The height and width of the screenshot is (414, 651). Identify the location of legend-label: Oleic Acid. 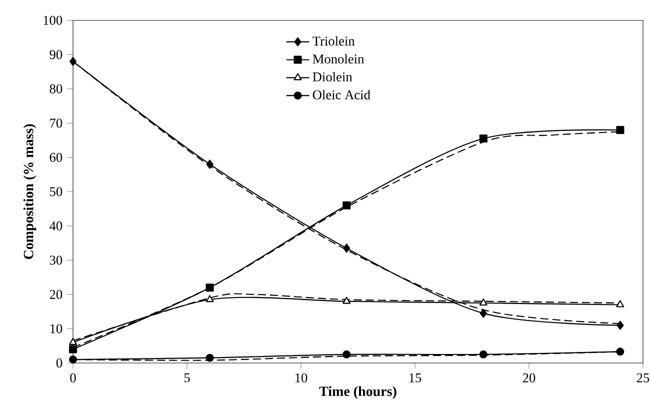
(341, 95).